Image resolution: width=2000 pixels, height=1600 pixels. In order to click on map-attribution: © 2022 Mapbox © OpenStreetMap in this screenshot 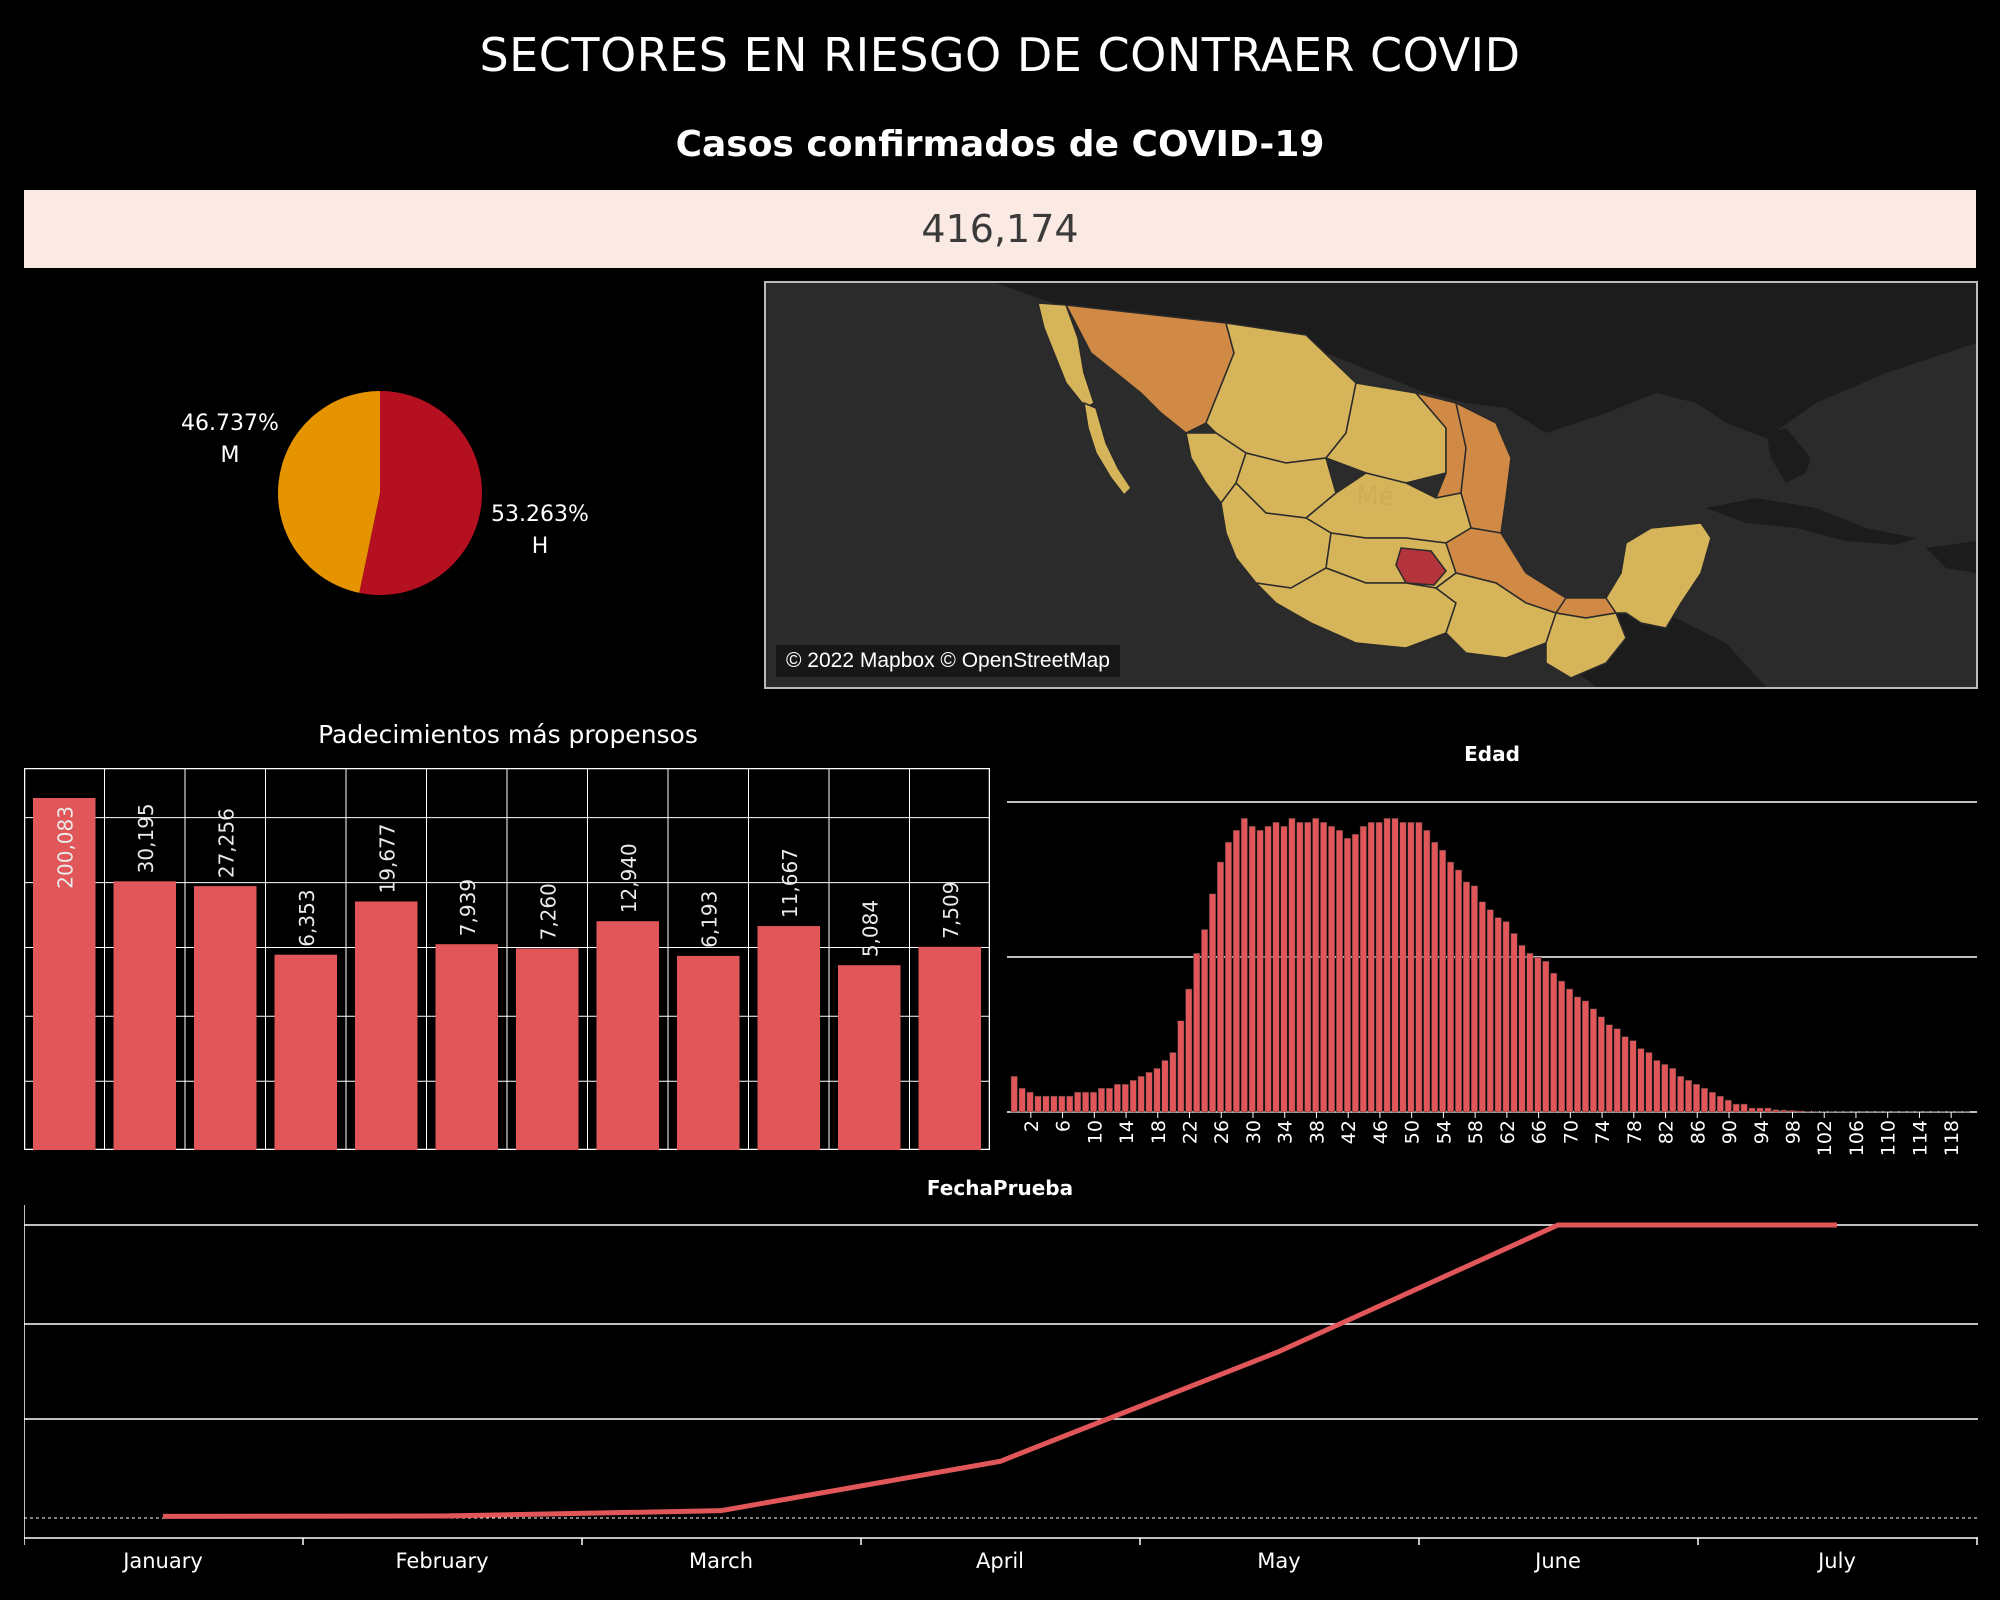, I will do `click(948, 661)`.